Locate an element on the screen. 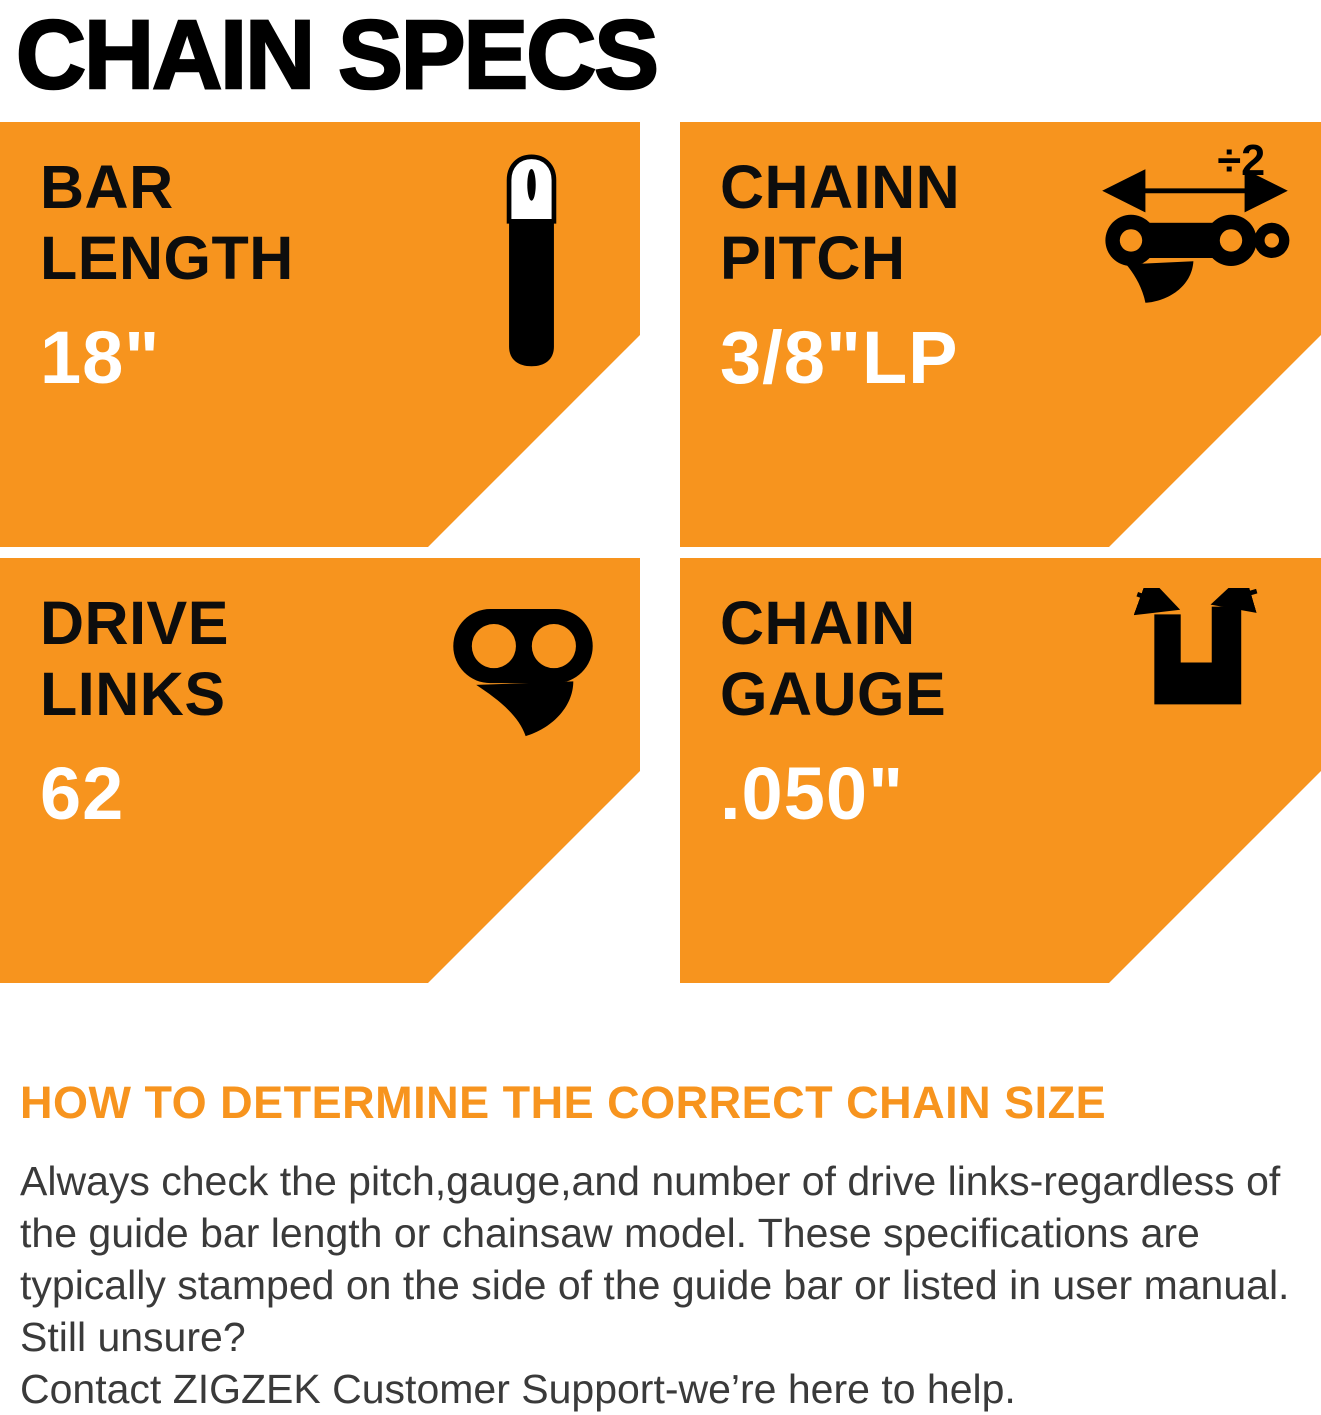  drive-links-value: 62 is located at coordinates (82, 793).